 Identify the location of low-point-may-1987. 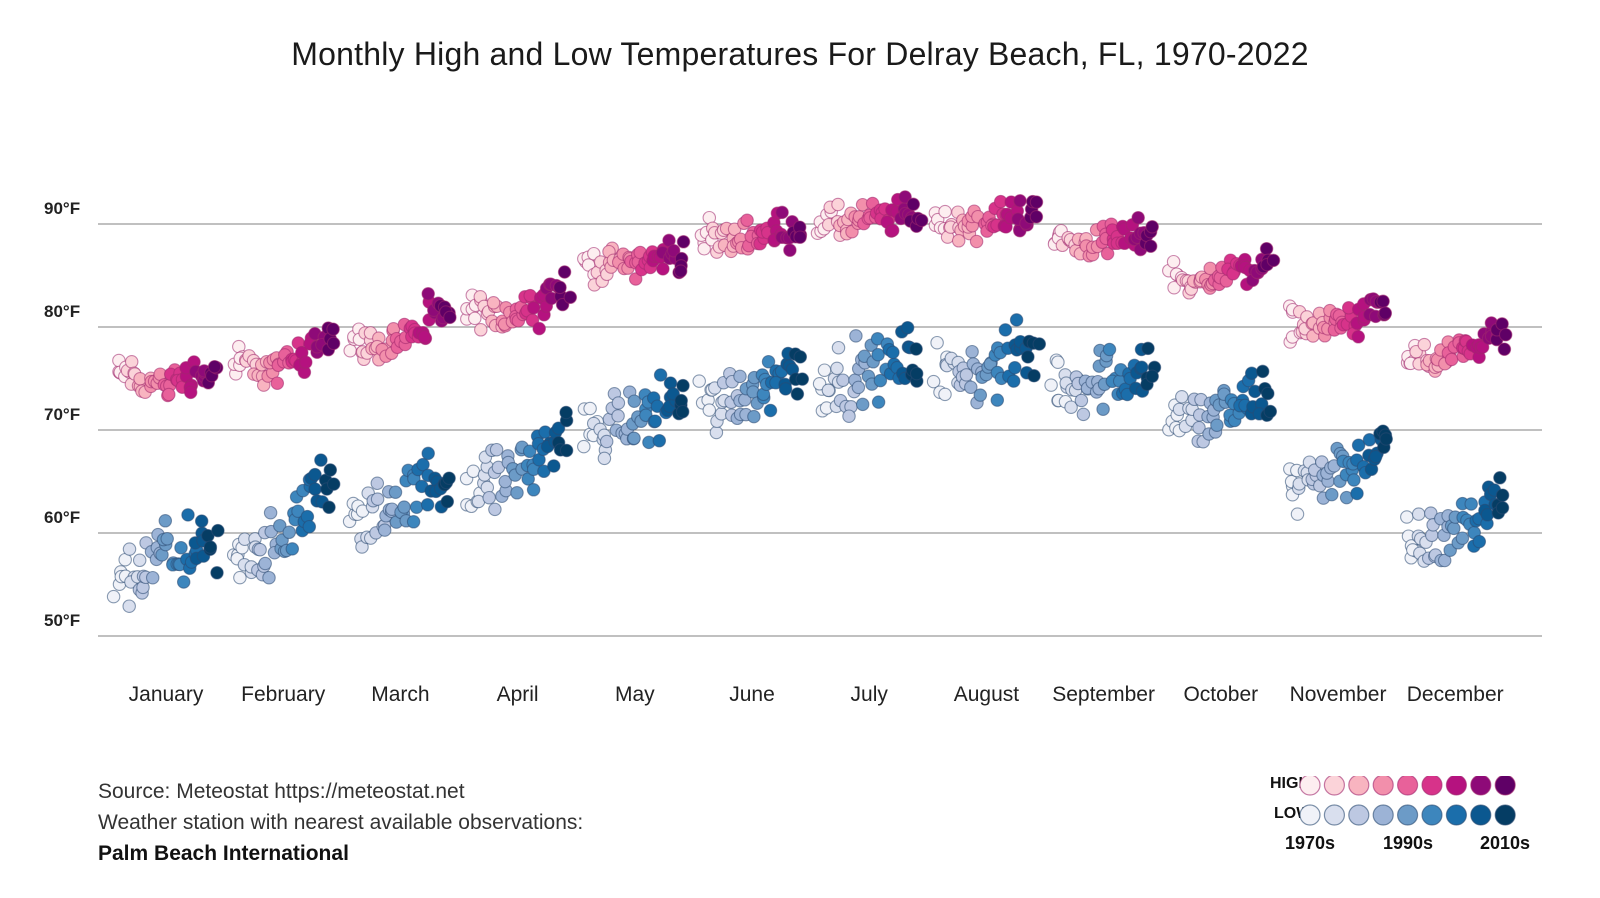
(618, 416).